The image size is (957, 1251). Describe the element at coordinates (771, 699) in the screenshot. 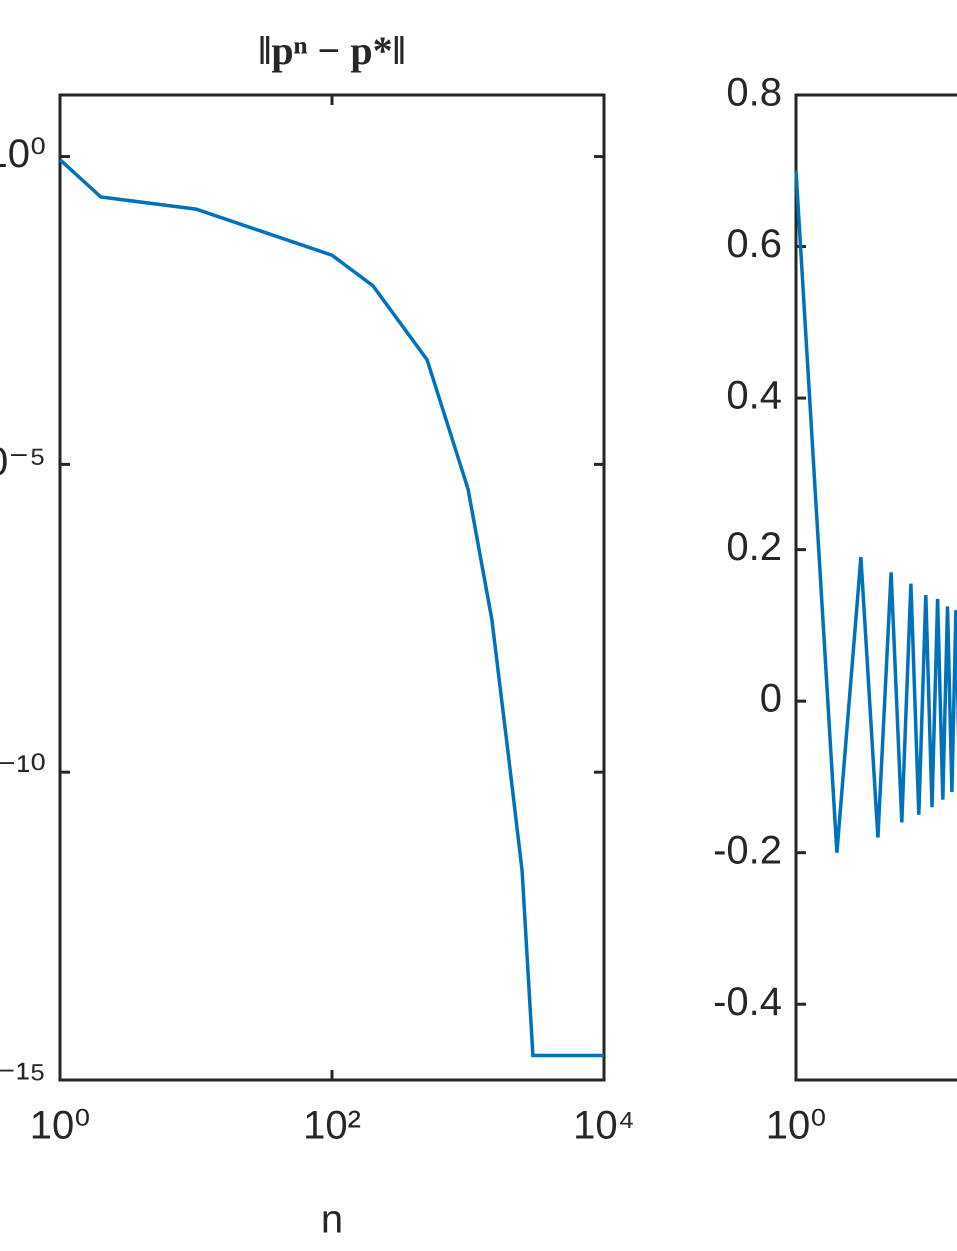

I see `y-tick-label: 0` at that location.